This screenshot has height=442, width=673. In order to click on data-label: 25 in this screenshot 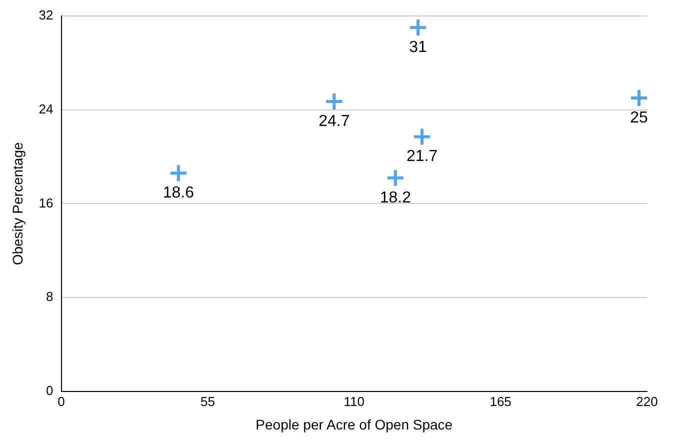, I will do `click(639, 117)`.